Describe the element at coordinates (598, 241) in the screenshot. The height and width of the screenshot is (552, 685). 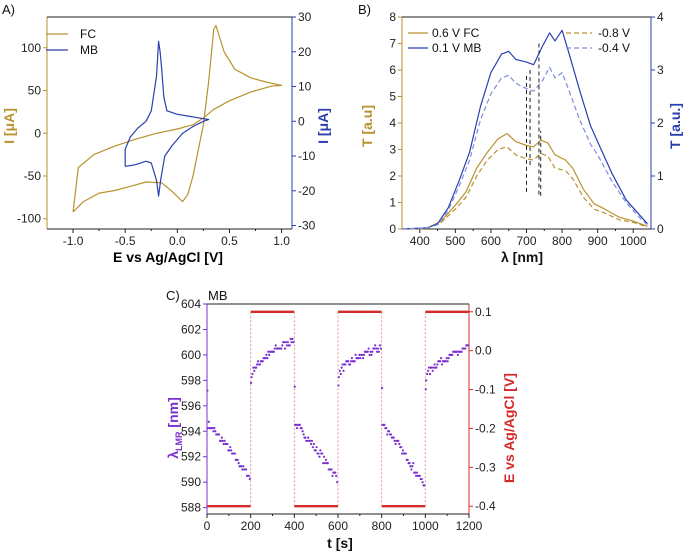
I see `x-tick-label: 900` at that location.